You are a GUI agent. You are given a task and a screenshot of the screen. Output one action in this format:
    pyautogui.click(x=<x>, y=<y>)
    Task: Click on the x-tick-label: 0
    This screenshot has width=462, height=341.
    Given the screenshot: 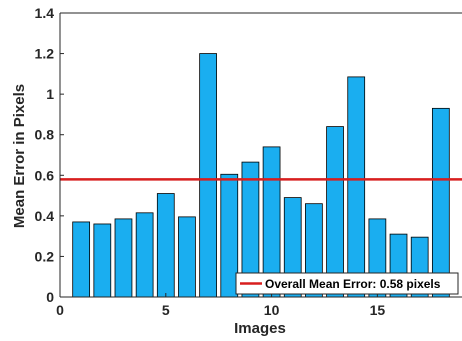 What is the action you would take?
    pyautogui.click(x=60, y=310)
    